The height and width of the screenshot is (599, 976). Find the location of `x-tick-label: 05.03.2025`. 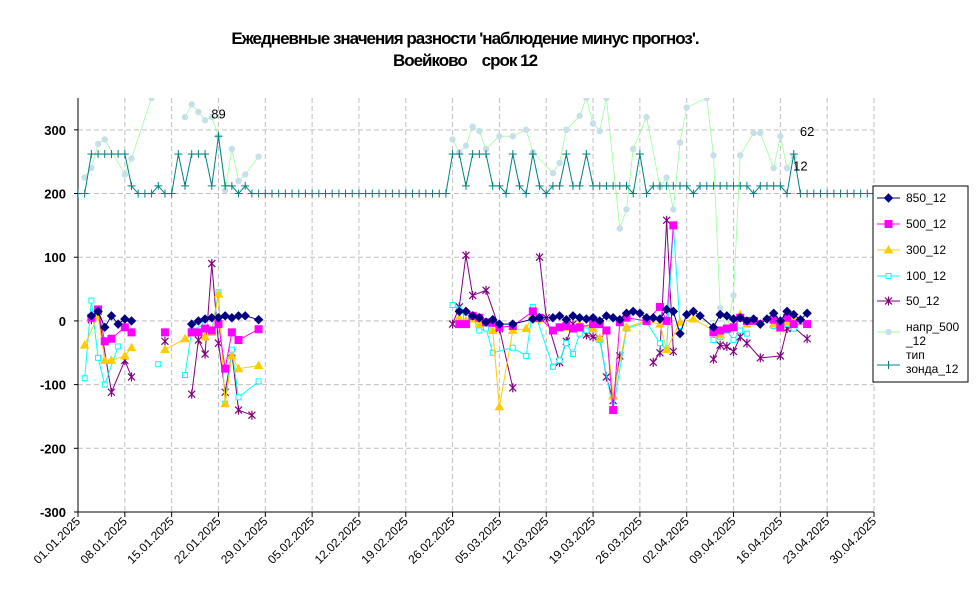

x-tick-label: 05.03.2025 is located at coordinates (478, 540).